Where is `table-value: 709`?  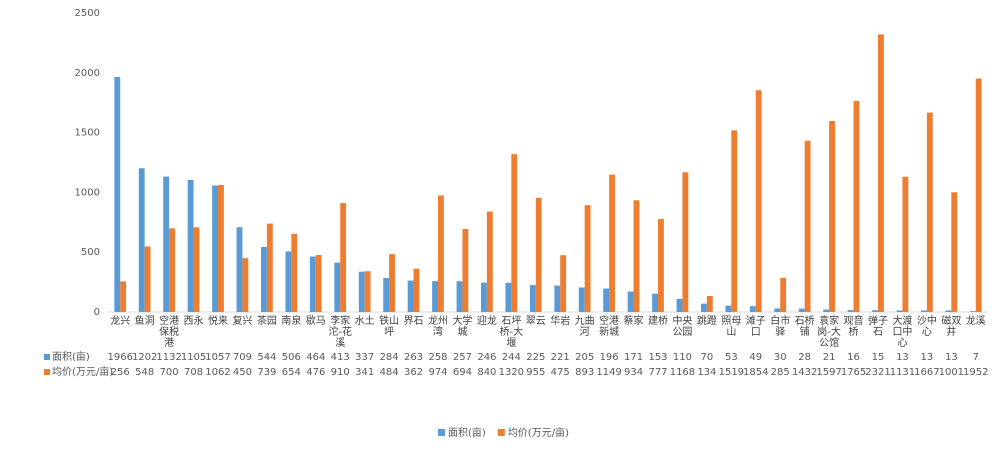
table-value: 709 is located at coordinates (242, 357).